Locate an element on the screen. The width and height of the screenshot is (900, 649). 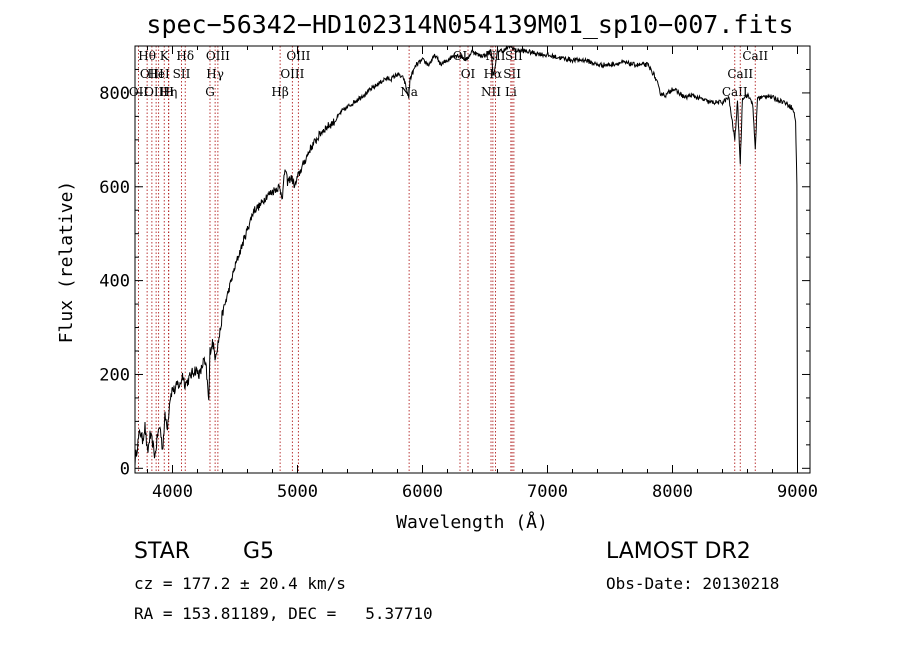
marker-label-4: HeI is located at coordinates (158, 74).